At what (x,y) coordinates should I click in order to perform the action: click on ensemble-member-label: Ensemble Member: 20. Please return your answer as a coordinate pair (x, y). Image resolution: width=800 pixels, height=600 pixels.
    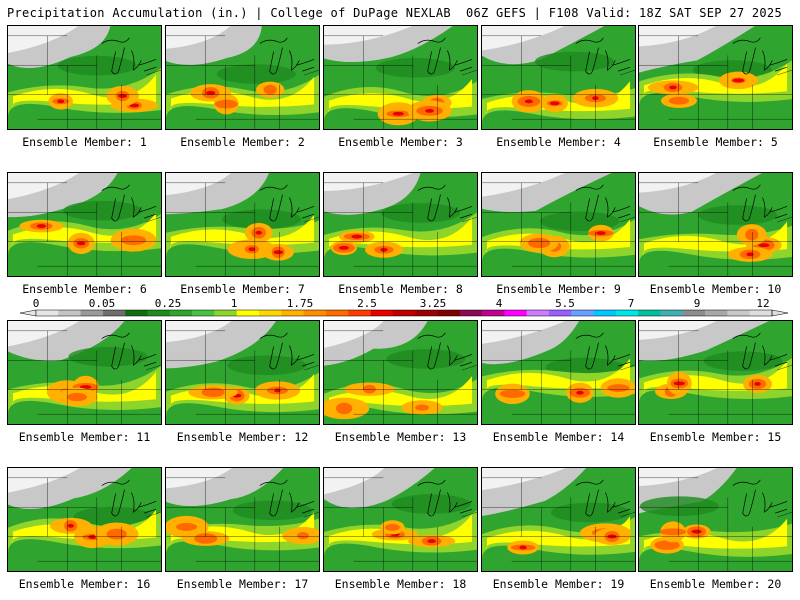
    Looking at the image, I should click on (715, 584).